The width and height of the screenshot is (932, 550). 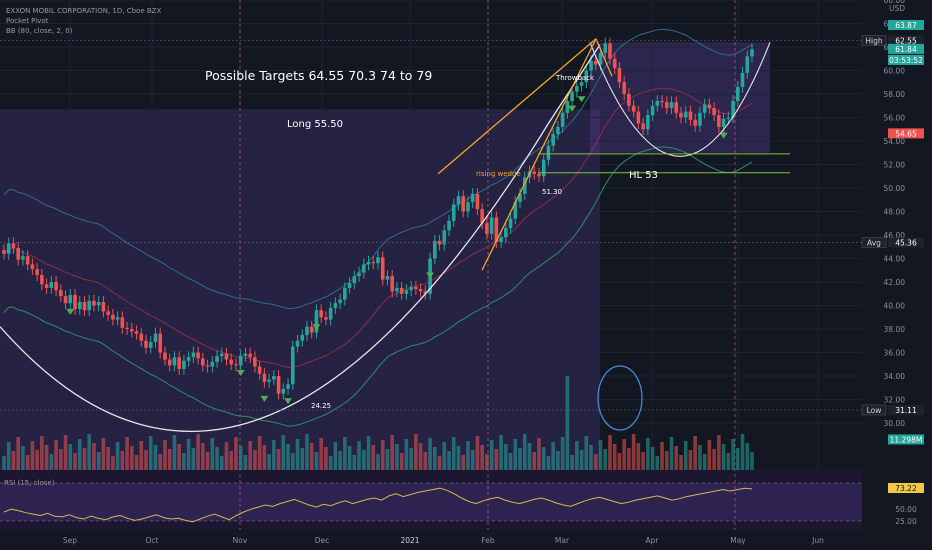 What do you see at coordinates (906, 40) in the screenshot?
I see `price-label-box` at bounding box center [906, 40].